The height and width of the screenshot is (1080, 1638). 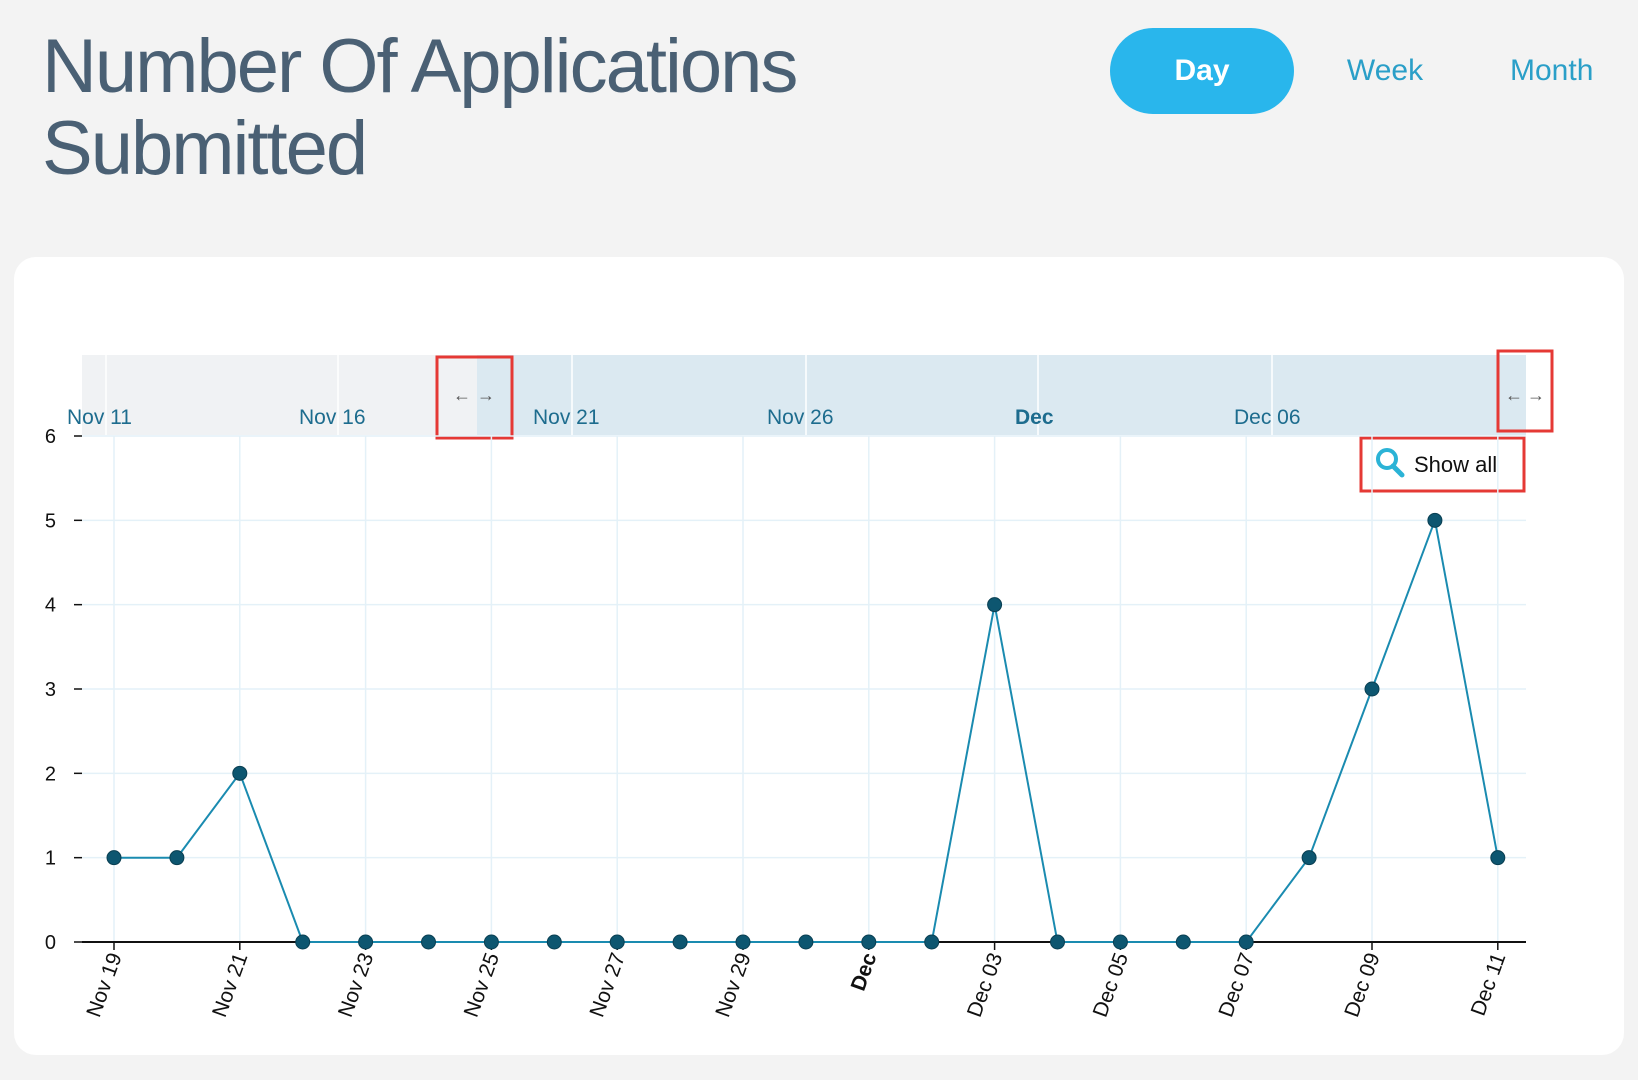 What do you see at coordinates (1574, 71) in the screenshot?
I see `month-range-button: Month` at bounding box center [1574, 71].